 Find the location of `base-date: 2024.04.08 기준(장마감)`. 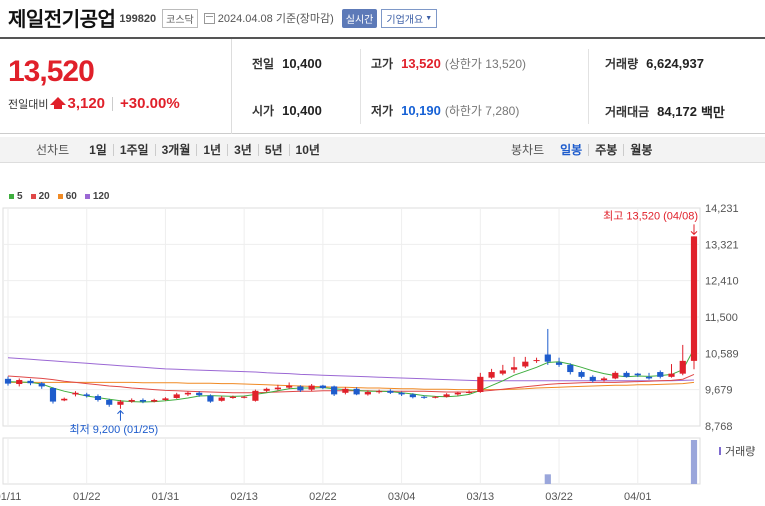

base-date: 2024.04.08 기준(장마감) is located at coordinates (275, 19).